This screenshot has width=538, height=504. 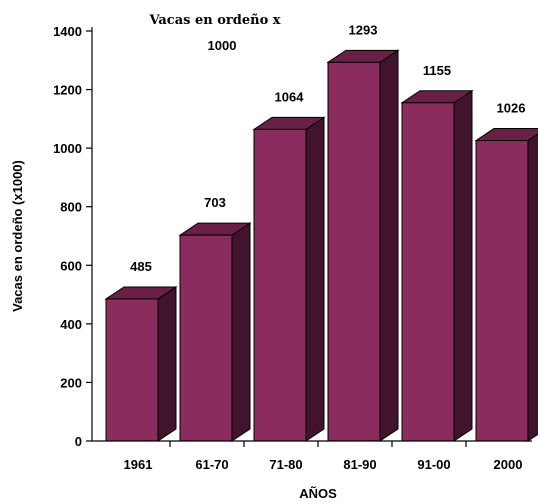 I want to click on x-tick-label: 61-70, so click(x=211, y=464).